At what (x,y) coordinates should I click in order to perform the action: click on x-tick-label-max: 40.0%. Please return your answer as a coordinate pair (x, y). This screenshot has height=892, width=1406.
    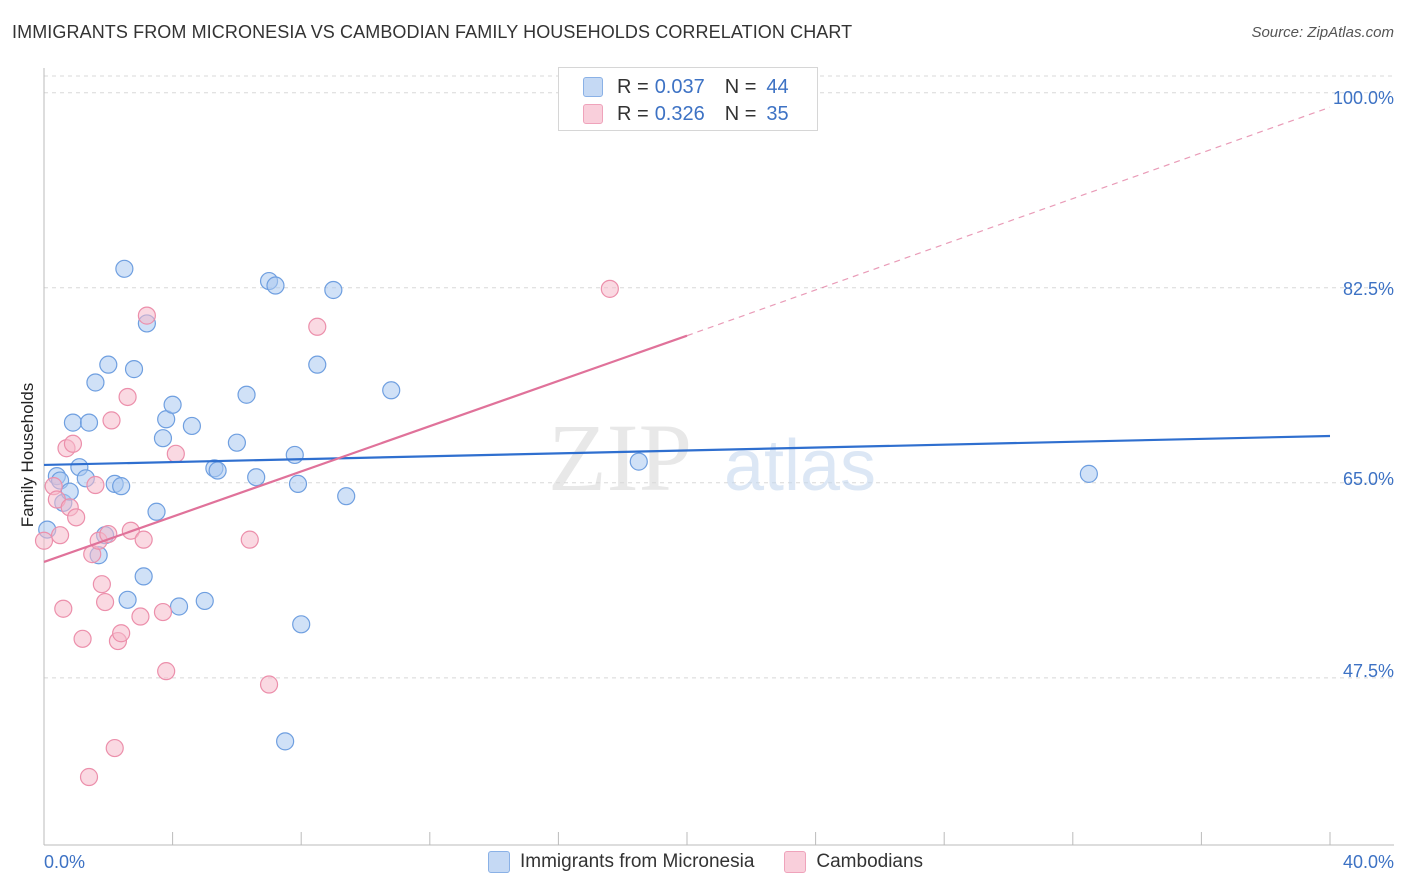
    Looking at the image, I should click on (1368, 862).